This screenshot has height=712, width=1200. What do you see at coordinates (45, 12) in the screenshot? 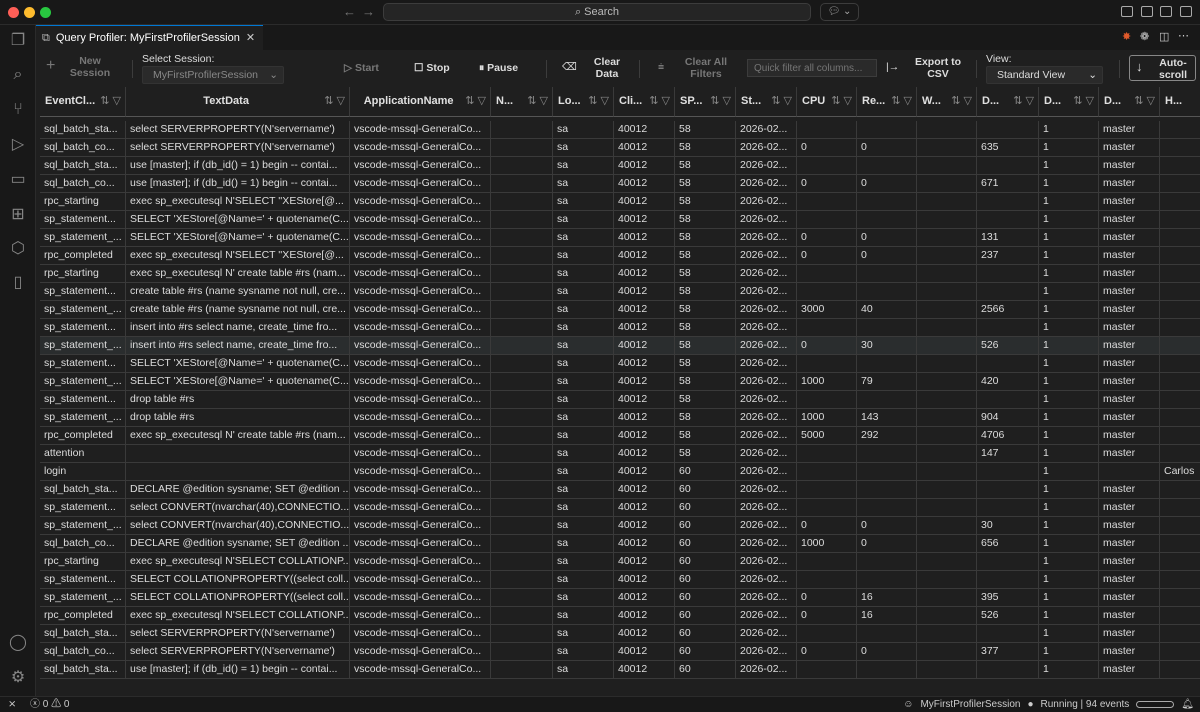
I see `maximize-window-button` at bounding box center [45, 12].